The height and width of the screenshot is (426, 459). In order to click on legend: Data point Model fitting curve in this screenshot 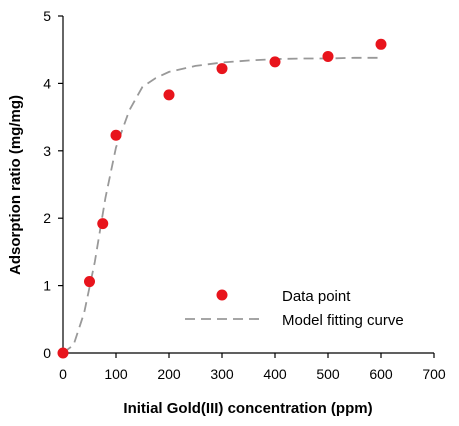, I will do `click(294, 308)`.